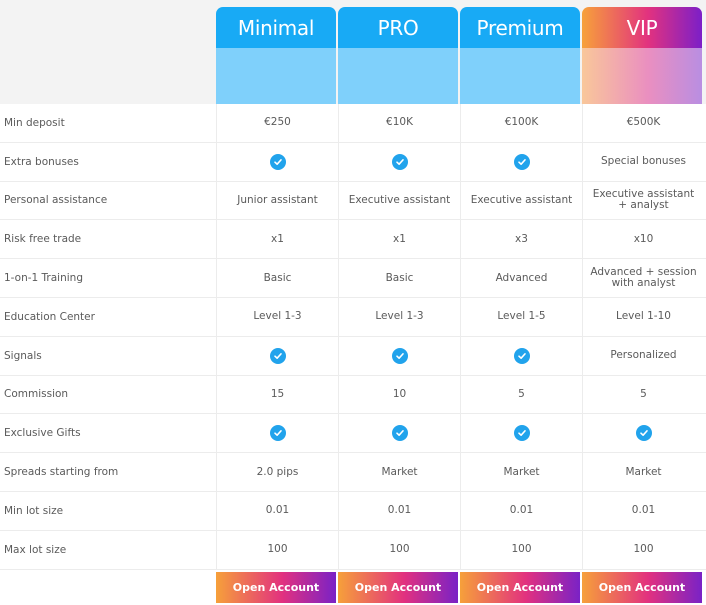 The image size is (706, 605). Describe the element at coordinates (277, 472) in the screenshot. I see `table-cell: 2.0 pips` at that location.